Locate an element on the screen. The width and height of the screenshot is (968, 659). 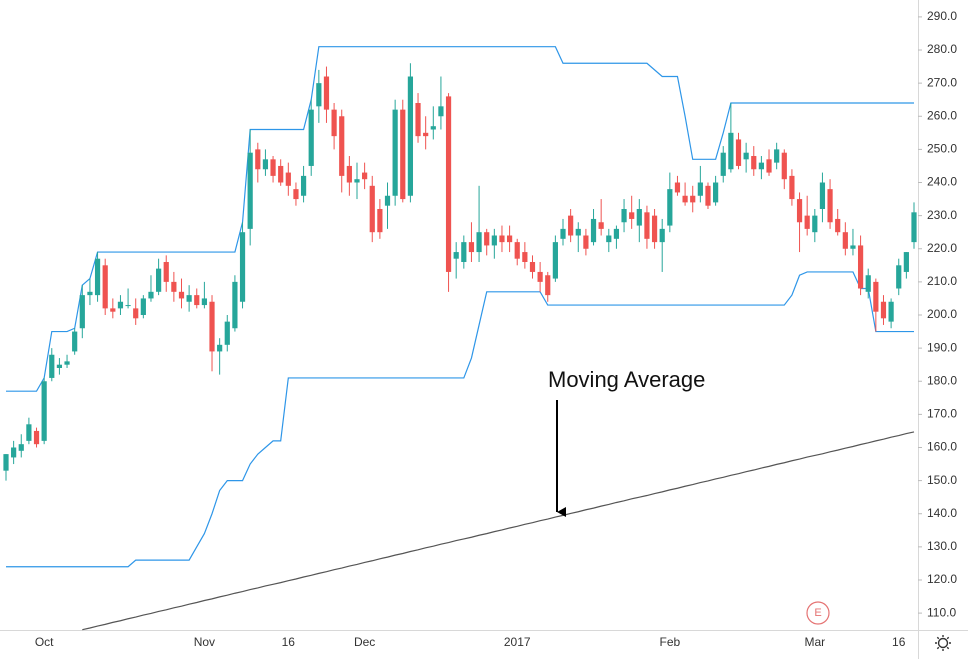
y-tick-label: 180.0 is located at coordinates (942, 380).